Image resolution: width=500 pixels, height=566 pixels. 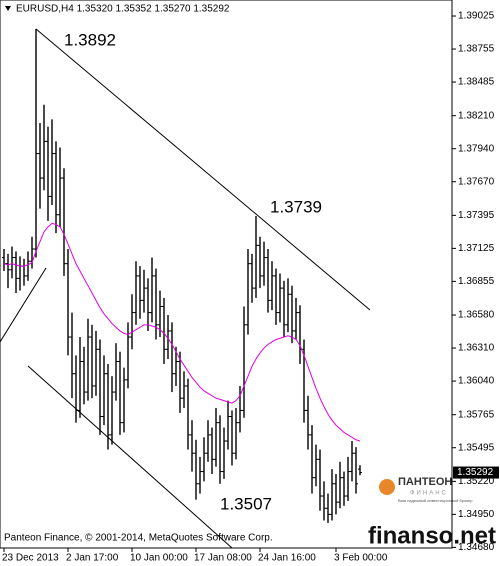 I want to click on current-price: 1.35292, so click(x=475, y=472).